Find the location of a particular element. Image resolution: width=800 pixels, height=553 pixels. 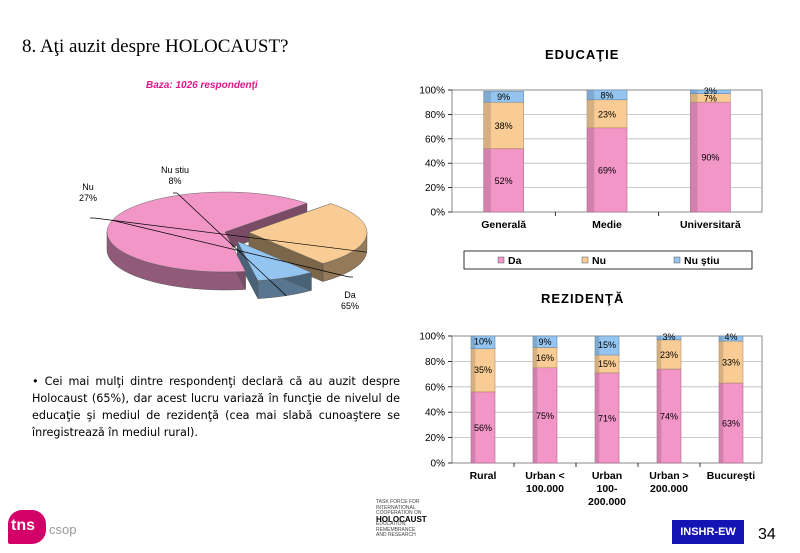

x-category-label: Generală is located at coordinates (503, 225).